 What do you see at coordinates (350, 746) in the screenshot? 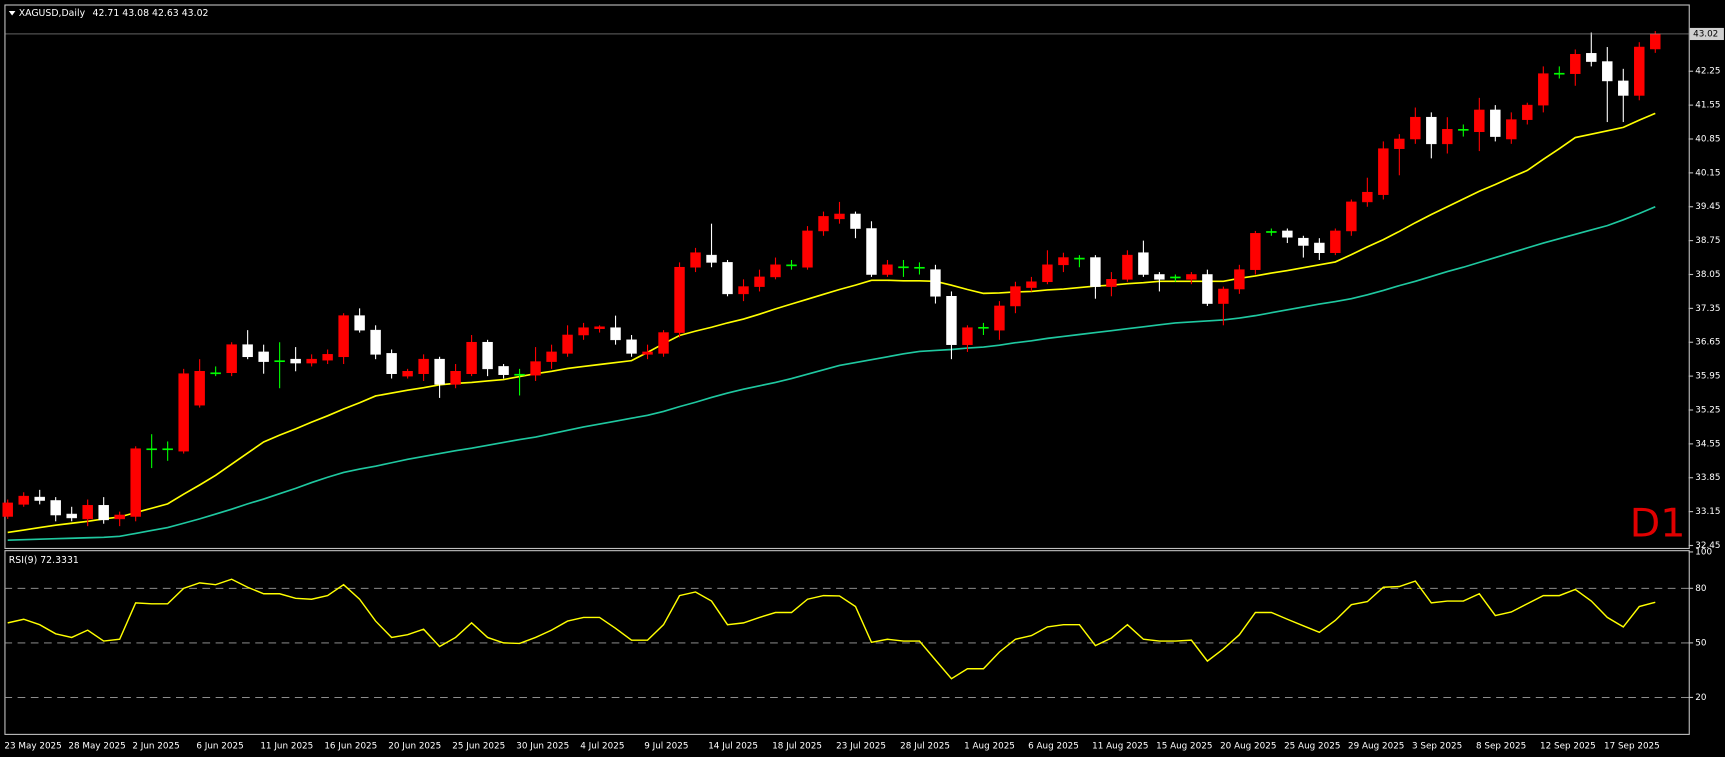
I see `x-tick-label: 16 Jun 2025` at bounding box center [350, 746].